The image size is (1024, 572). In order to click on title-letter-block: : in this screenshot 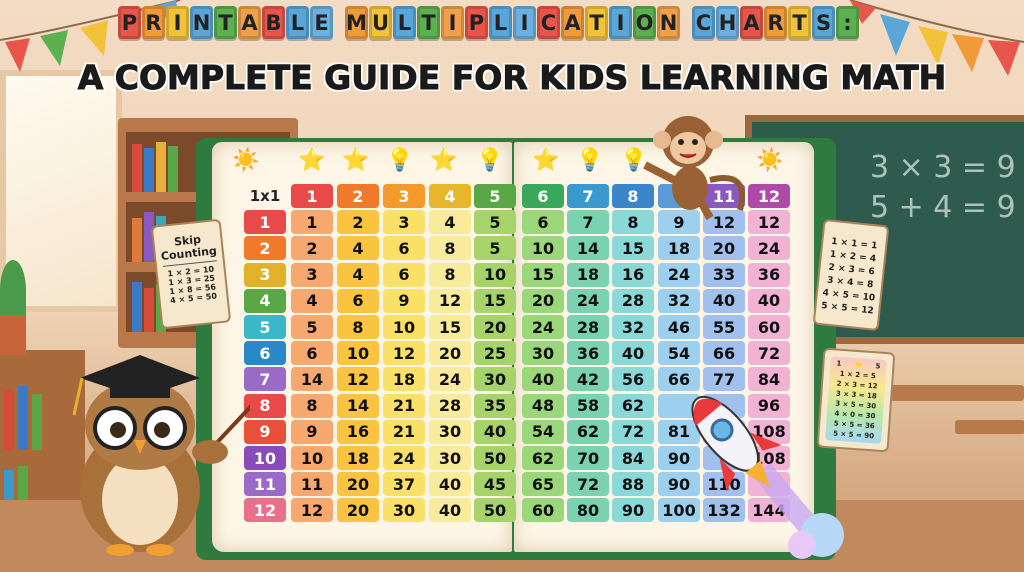, I will do `click(847, 22)`.